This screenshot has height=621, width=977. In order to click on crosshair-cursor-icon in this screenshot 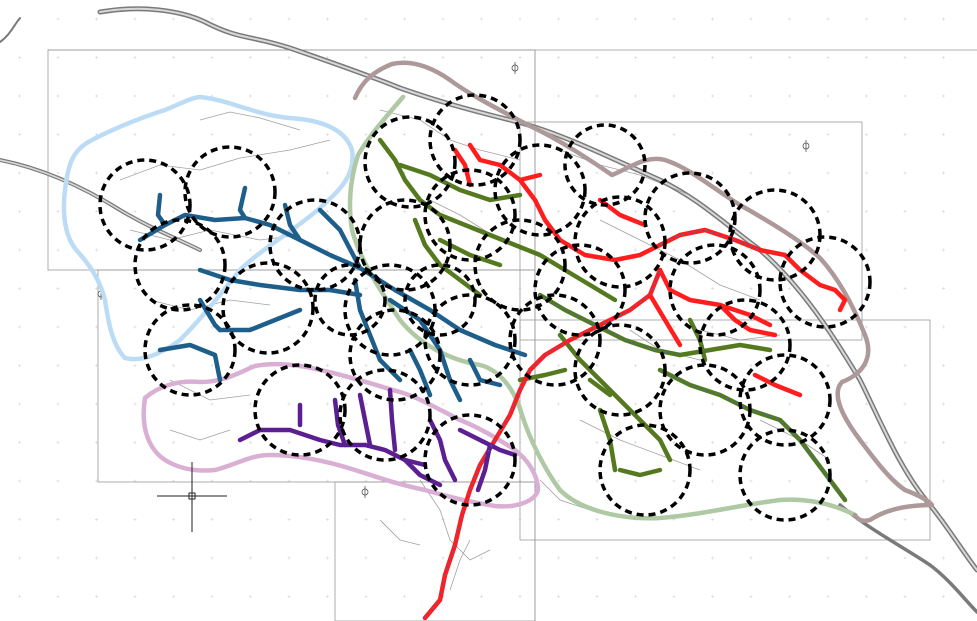, I will do `click(192, 497)`.